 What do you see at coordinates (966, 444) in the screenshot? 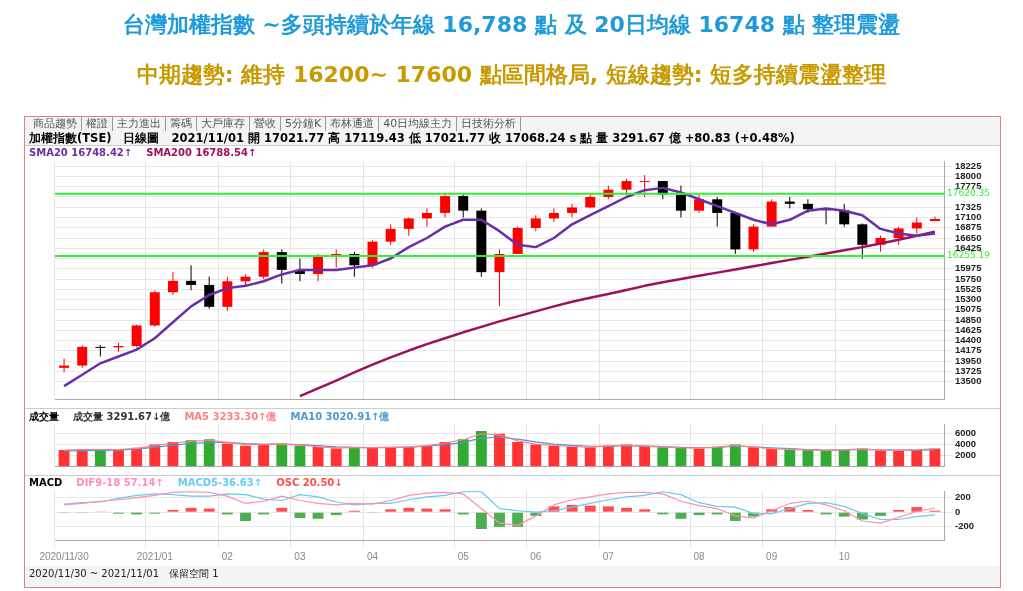
I see `y-tick-label: 4000` at bounding box center [966, 444].